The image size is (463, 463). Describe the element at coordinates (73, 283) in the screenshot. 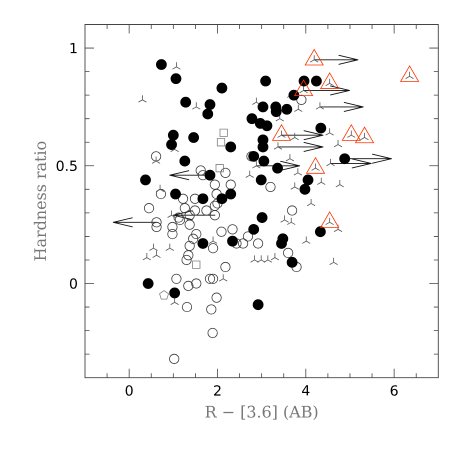

I see `y-tick-label: 0` at that location.